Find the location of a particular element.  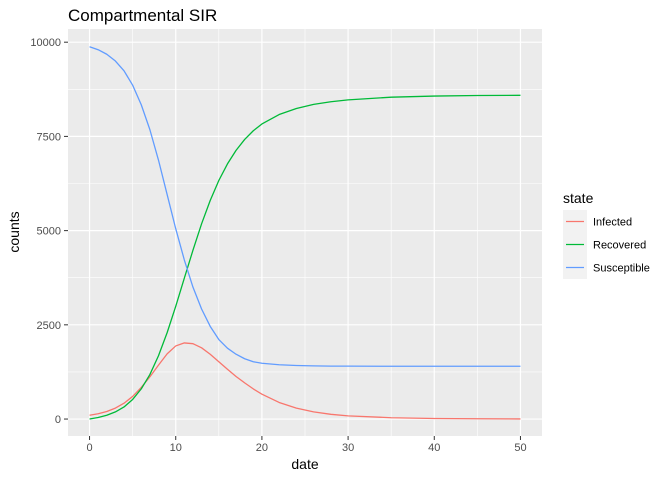

x-tick-label: 10 is located at coordinates (176, 448).